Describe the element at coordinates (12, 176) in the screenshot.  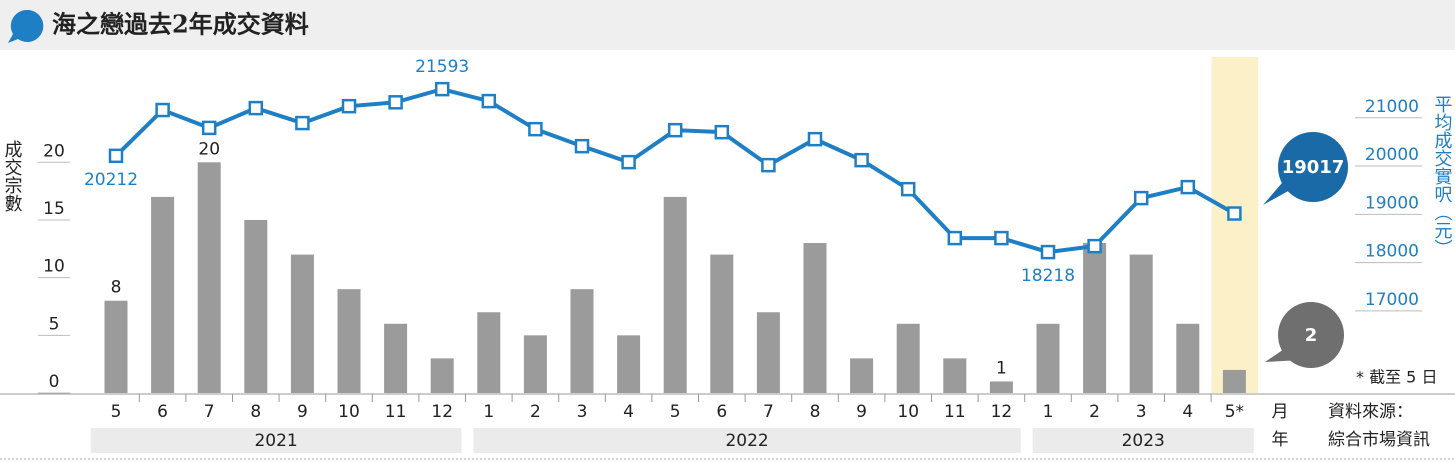
I see `y-axis-label: 成交宗數` at that location.